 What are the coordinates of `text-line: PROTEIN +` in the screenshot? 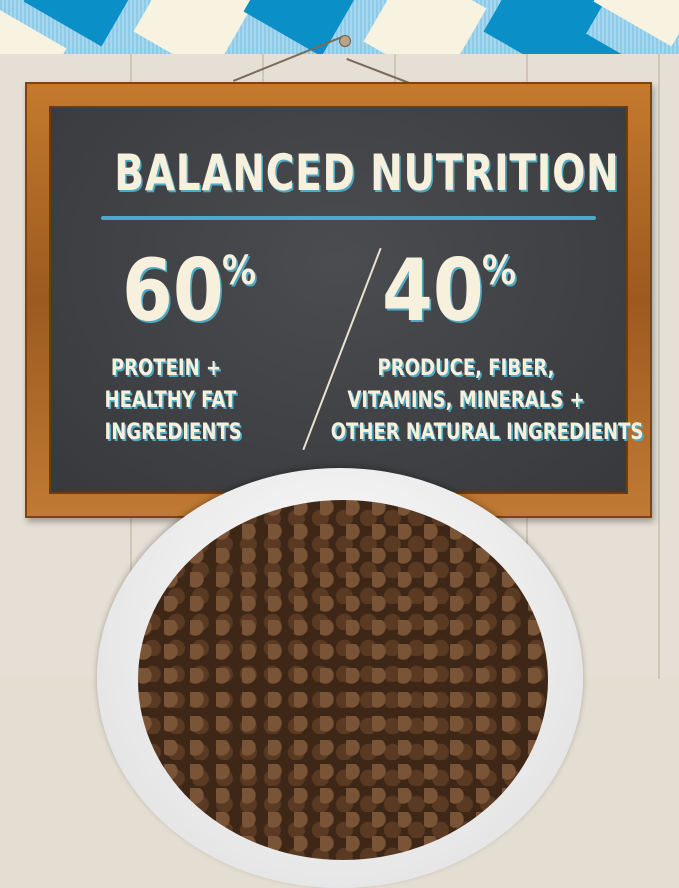 It's located at (166, 368).